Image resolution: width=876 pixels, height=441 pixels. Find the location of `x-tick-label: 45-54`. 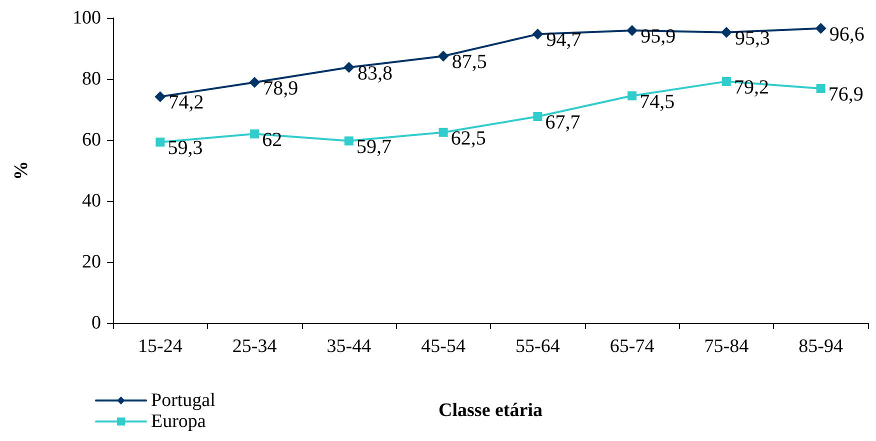

x-tick-label: 45-54 is located at coordinates (443, 346).